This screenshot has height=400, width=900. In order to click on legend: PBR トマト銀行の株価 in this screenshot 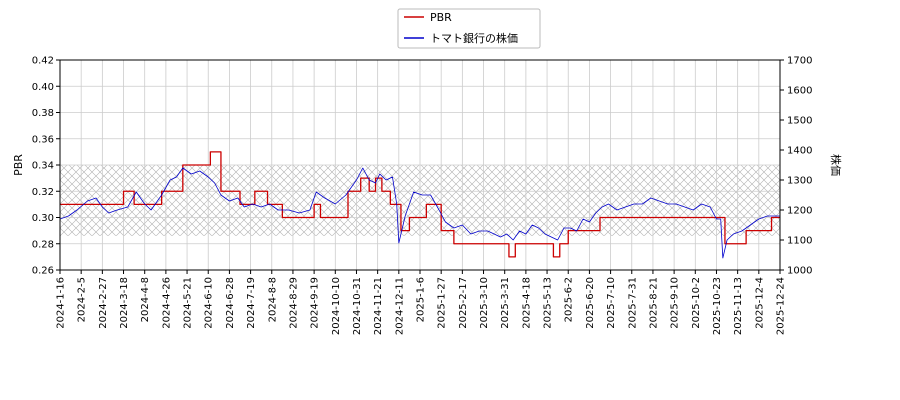, I will do `click(469, 28)`.